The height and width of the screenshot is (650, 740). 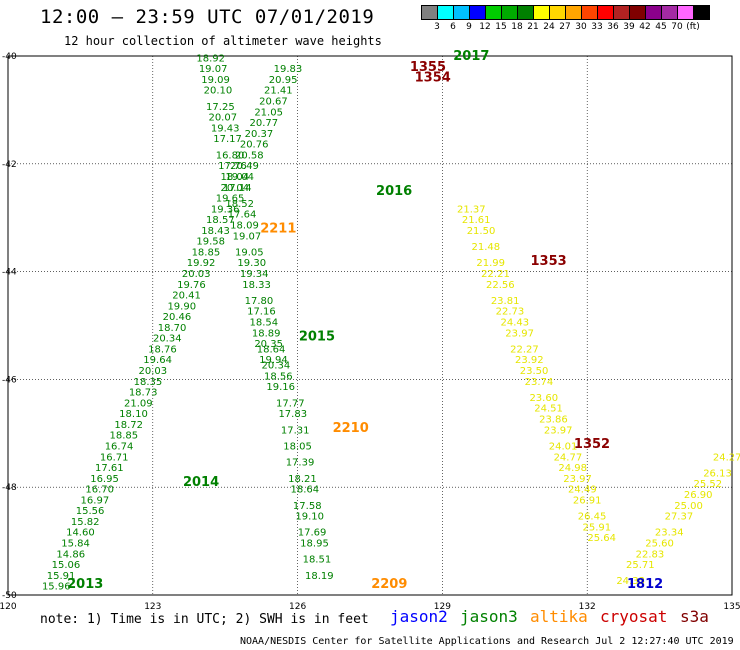 I want to click on legend-label: 27, so click(x=565, y=27).